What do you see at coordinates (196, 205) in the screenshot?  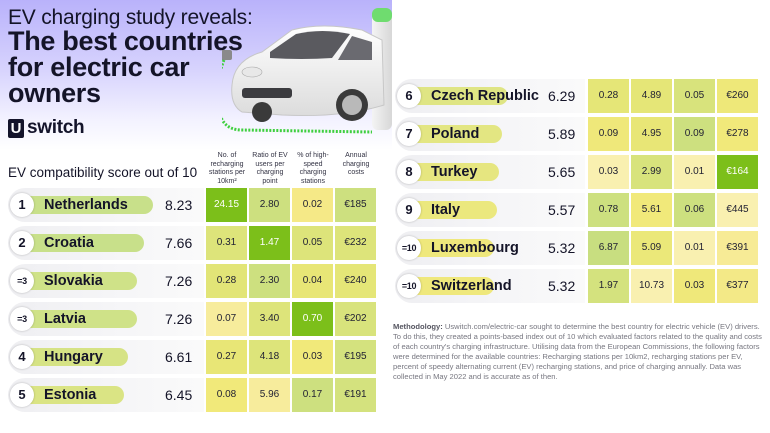 I see `table-row: 1 Netherlands 8.23 24.15 2.80 0.02 €185` at bounding box center [196, 205].